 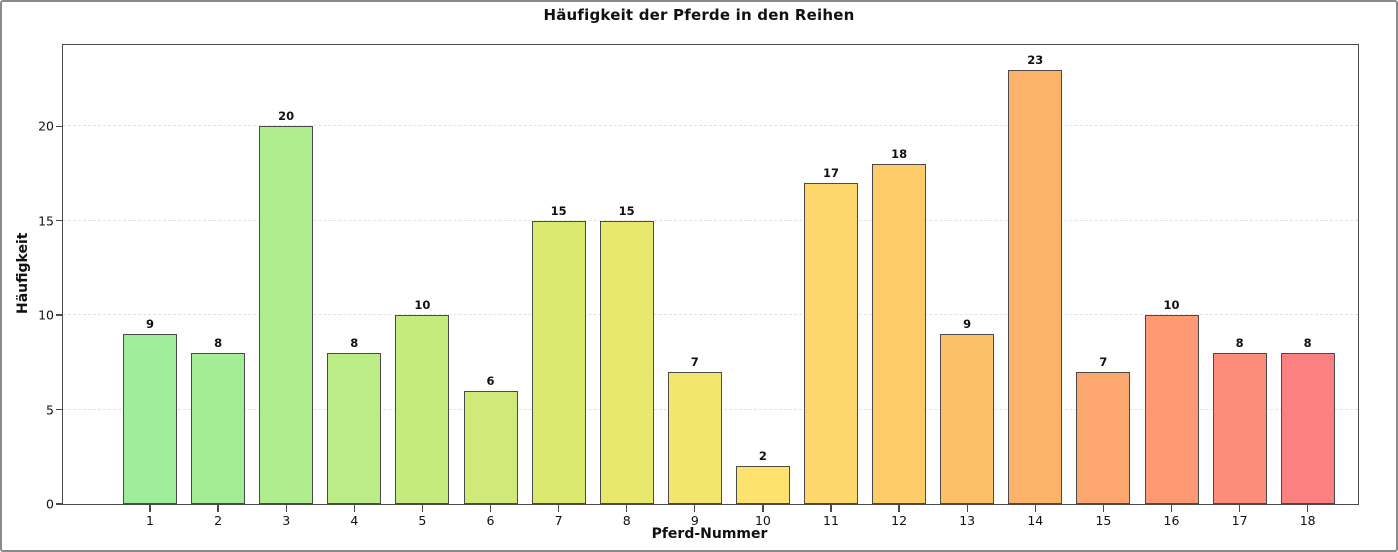 I want to click on x-tick-label-16: 16, so click(x=1171, y=520).